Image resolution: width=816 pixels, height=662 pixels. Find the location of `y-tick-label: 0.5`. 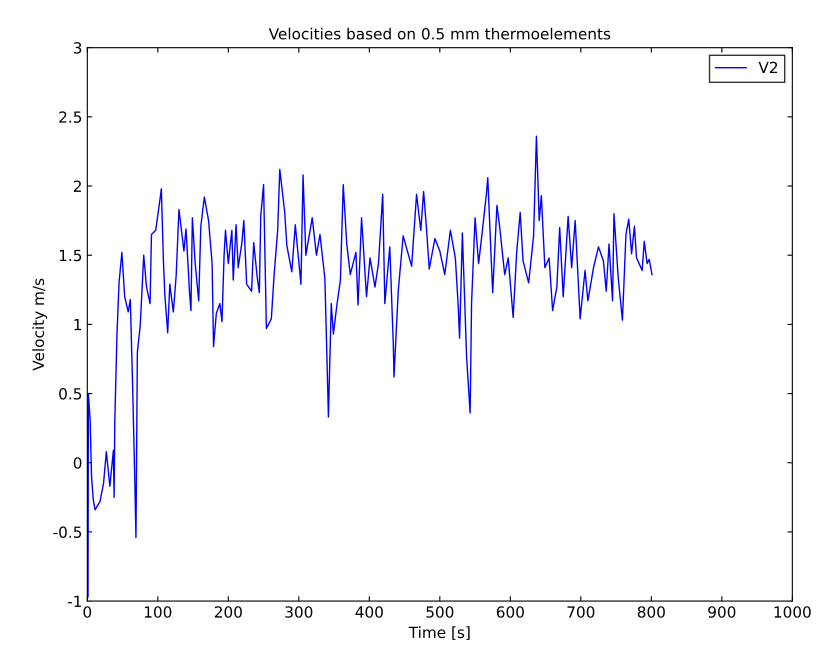

y-tick-label: 0.5 is located at coordinates (70, 394).